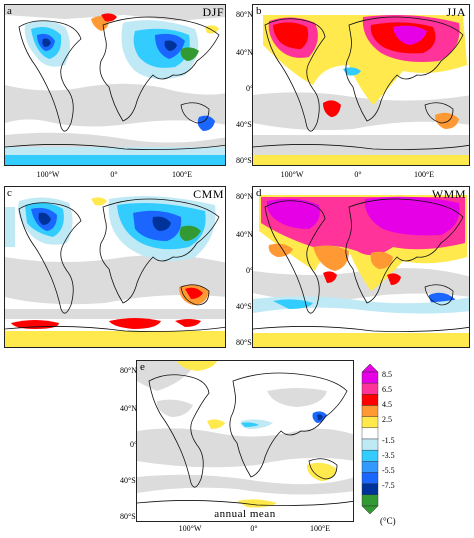 This screenshot has height=538, width=474. Describe the element at coordinates (114, 174) in the screenshot. I see `lon-tick-a-1: 0°` at that location.